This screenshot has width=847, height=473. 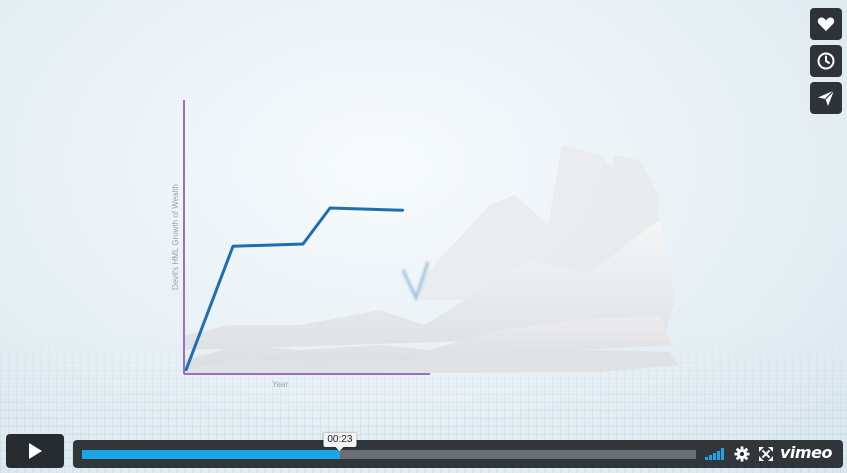 What do you see at coordinates (211, 454) in the screenshot?
I see `progress-played` at bounding box center [211, 454].